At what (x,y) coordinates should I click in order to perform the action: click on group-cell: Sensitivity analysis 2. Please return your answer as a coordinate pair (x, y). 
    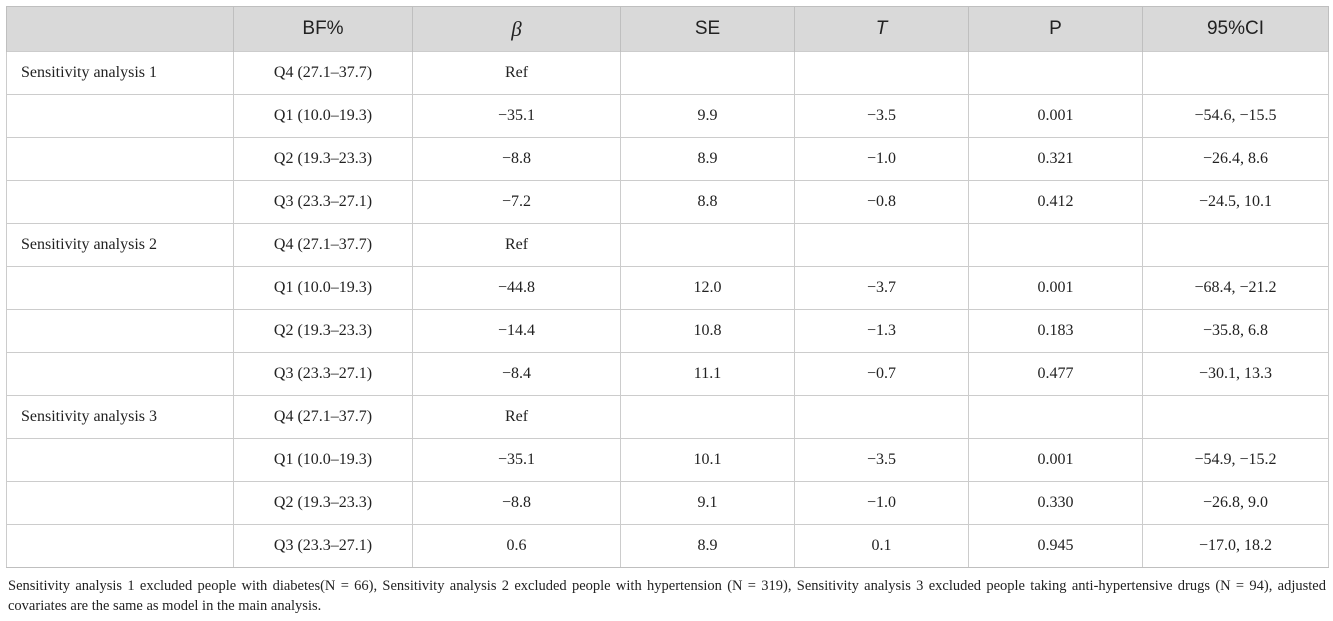
    Looking at the image, I should click on (120, 245).